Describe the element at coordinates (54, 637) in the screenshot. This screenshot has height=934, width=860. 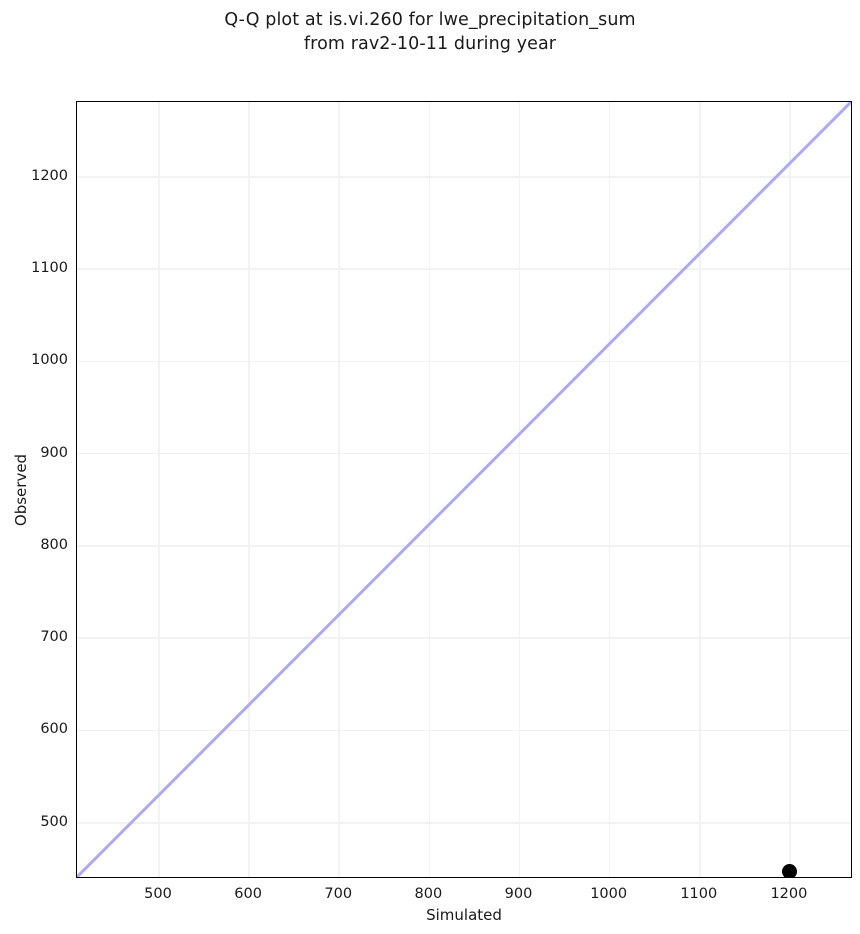
I see `y-tick-label: 700` at that location.